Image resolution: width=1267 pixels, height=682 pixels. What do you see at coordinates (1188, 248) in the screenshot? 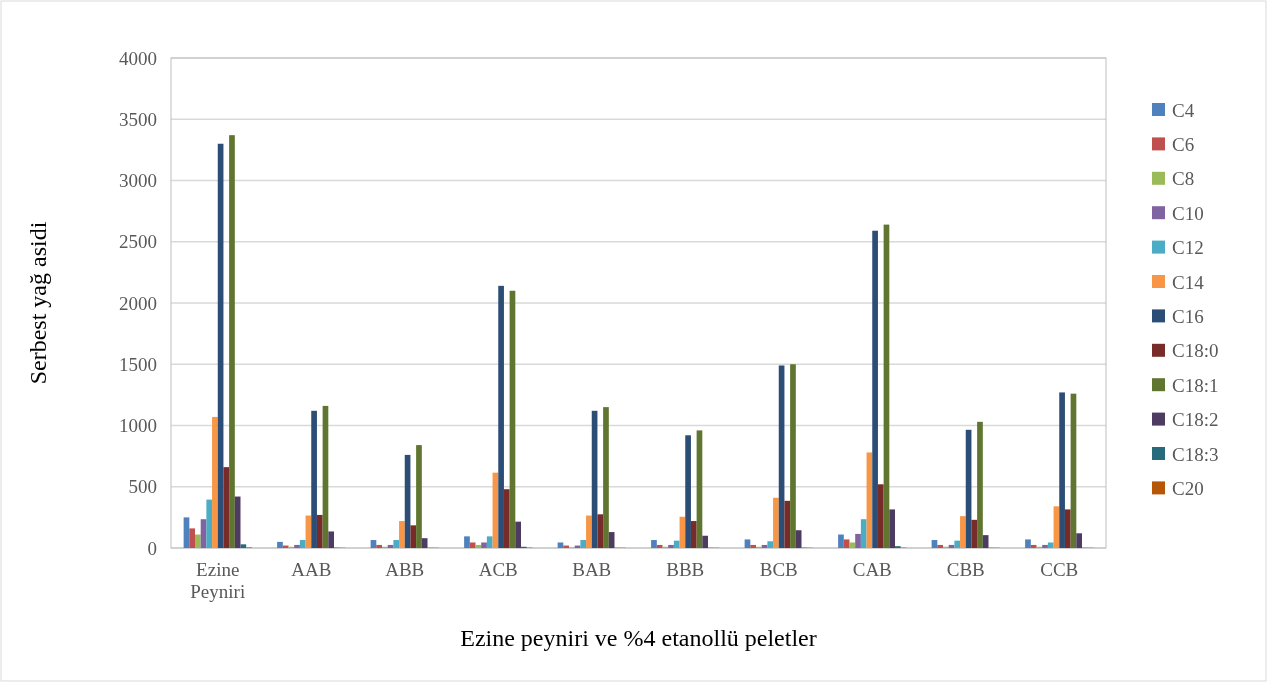
I see `legend-label: C12` at bounding box center [1188, 248].